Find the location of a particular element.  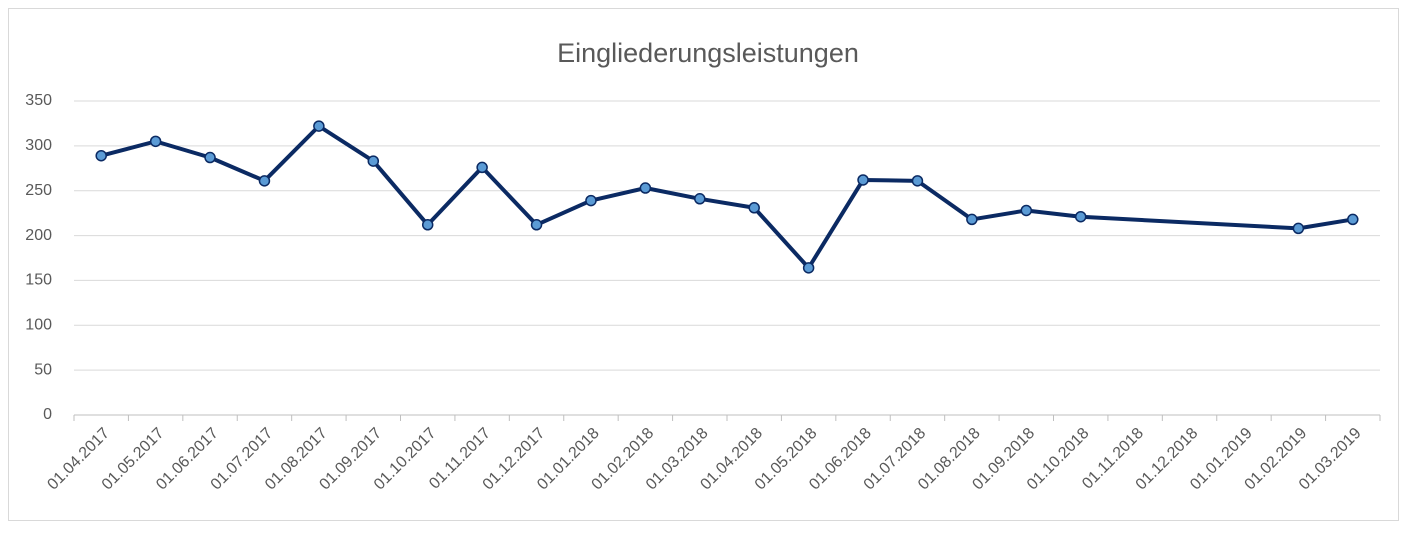

y-tick-label: 250 is located at coordinates (38, 190).